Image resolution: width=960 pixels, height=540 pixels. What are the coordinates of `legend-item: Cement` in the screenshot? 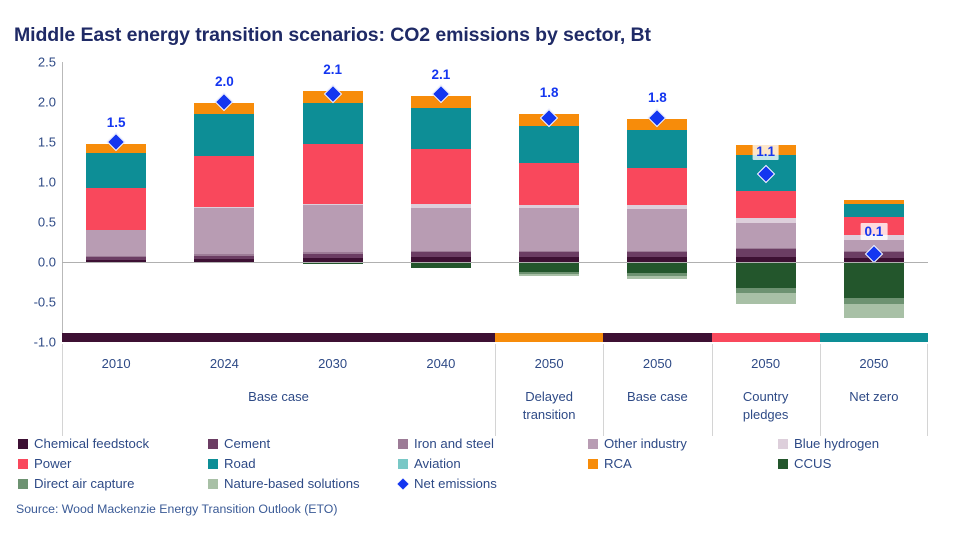 It's located at (239, 443).